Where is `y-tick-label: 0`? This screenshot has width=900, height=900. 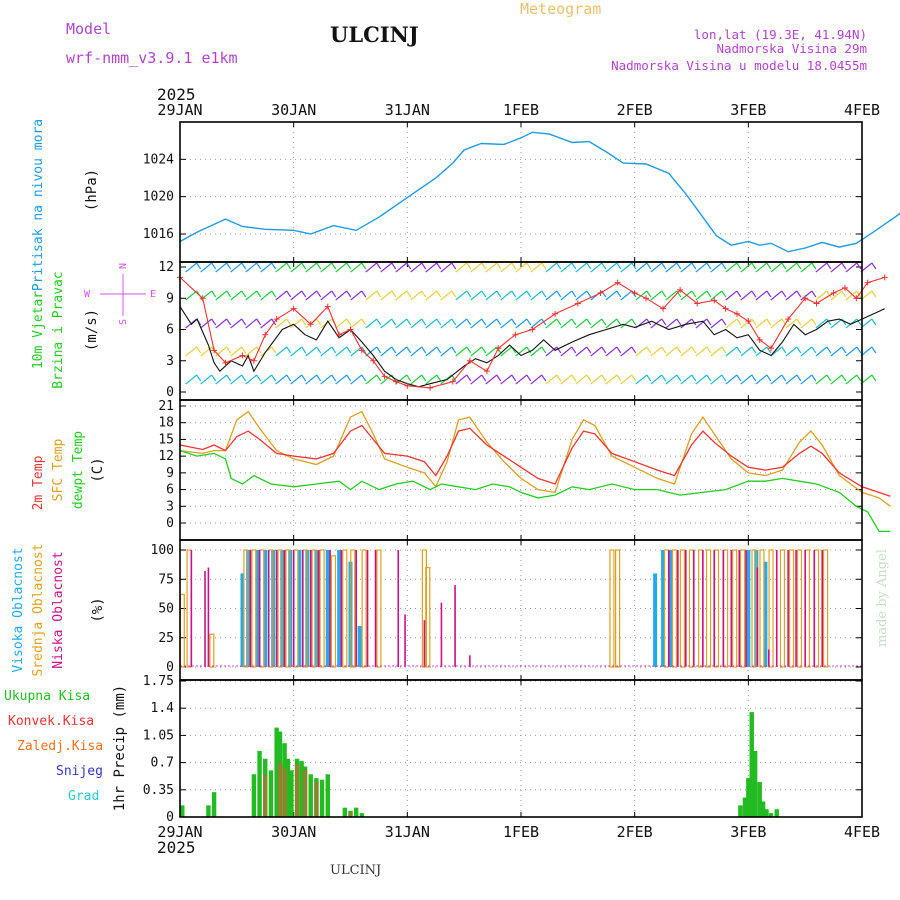
y-tick-label: 0 is located at coordinates (170, 392).